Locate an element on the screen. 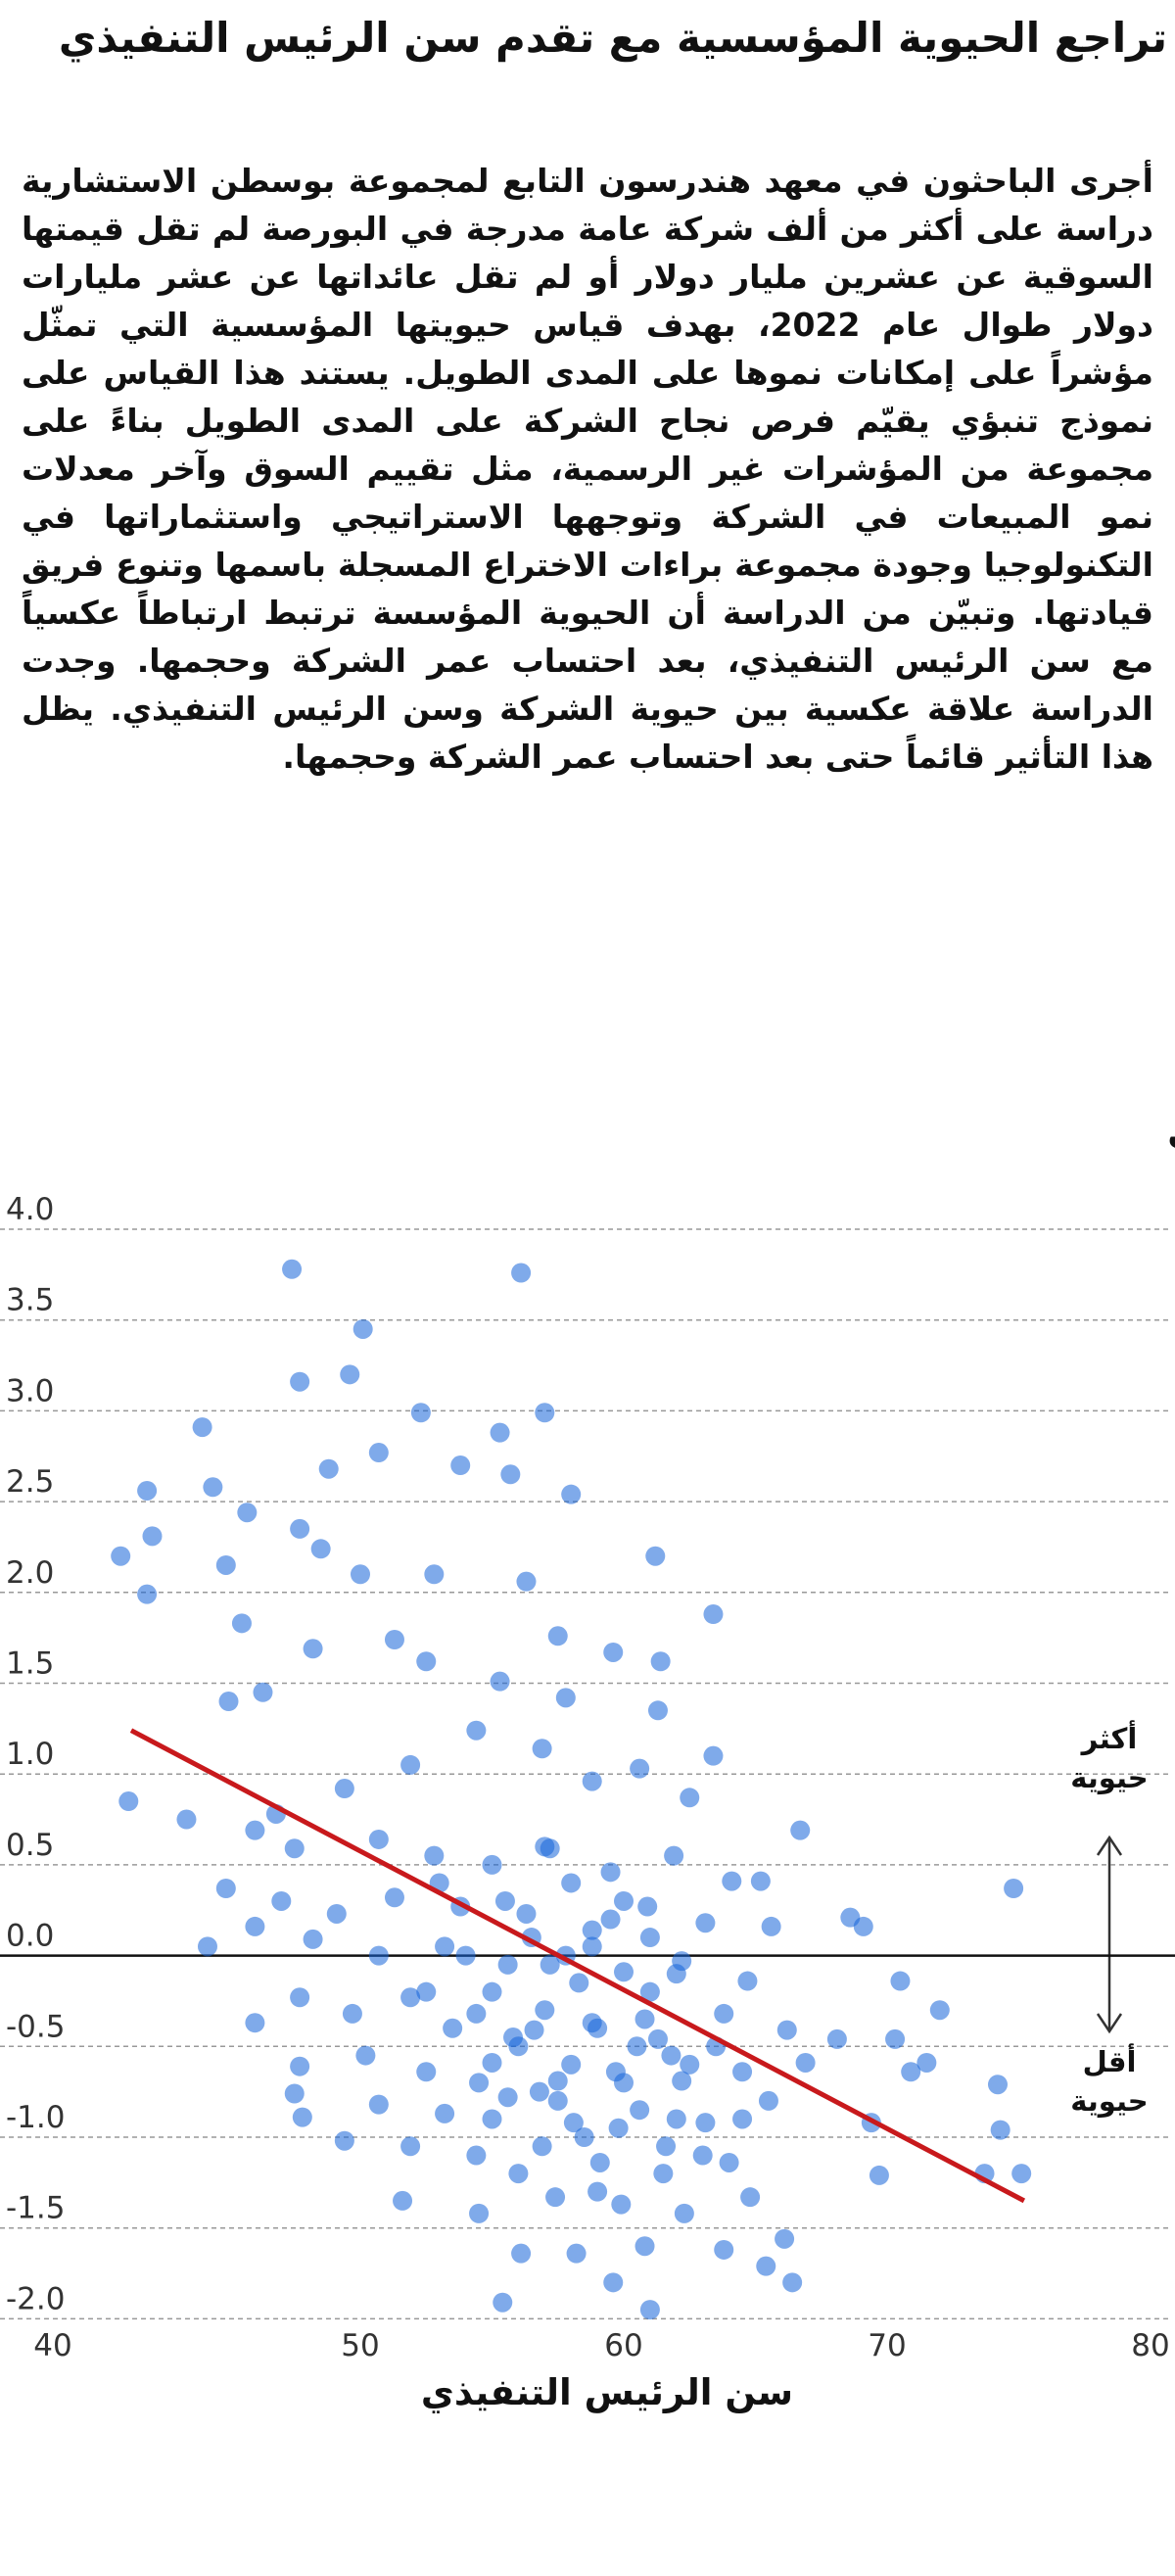 The width and height of the screenshot is (1175, 2576). direction-arrow is located at coordinates (1109, 1935).